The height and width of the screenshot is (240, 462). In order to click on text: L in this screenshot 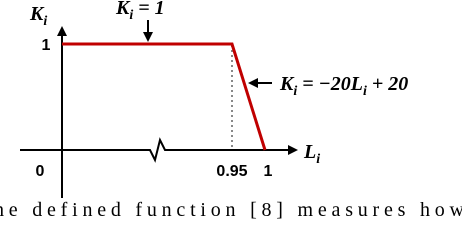, I will do `click(309, 152)`.